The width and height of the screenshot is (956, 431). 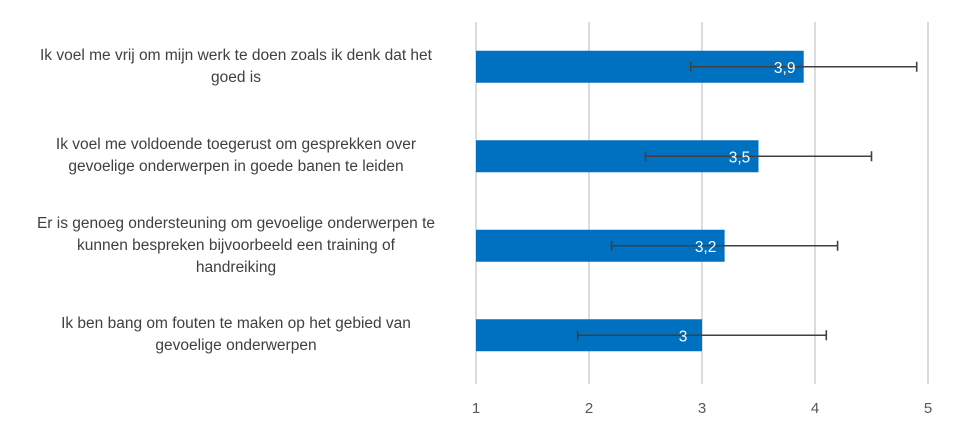 I want to click on x-tick-label: 1, so click(x=476, y=408).